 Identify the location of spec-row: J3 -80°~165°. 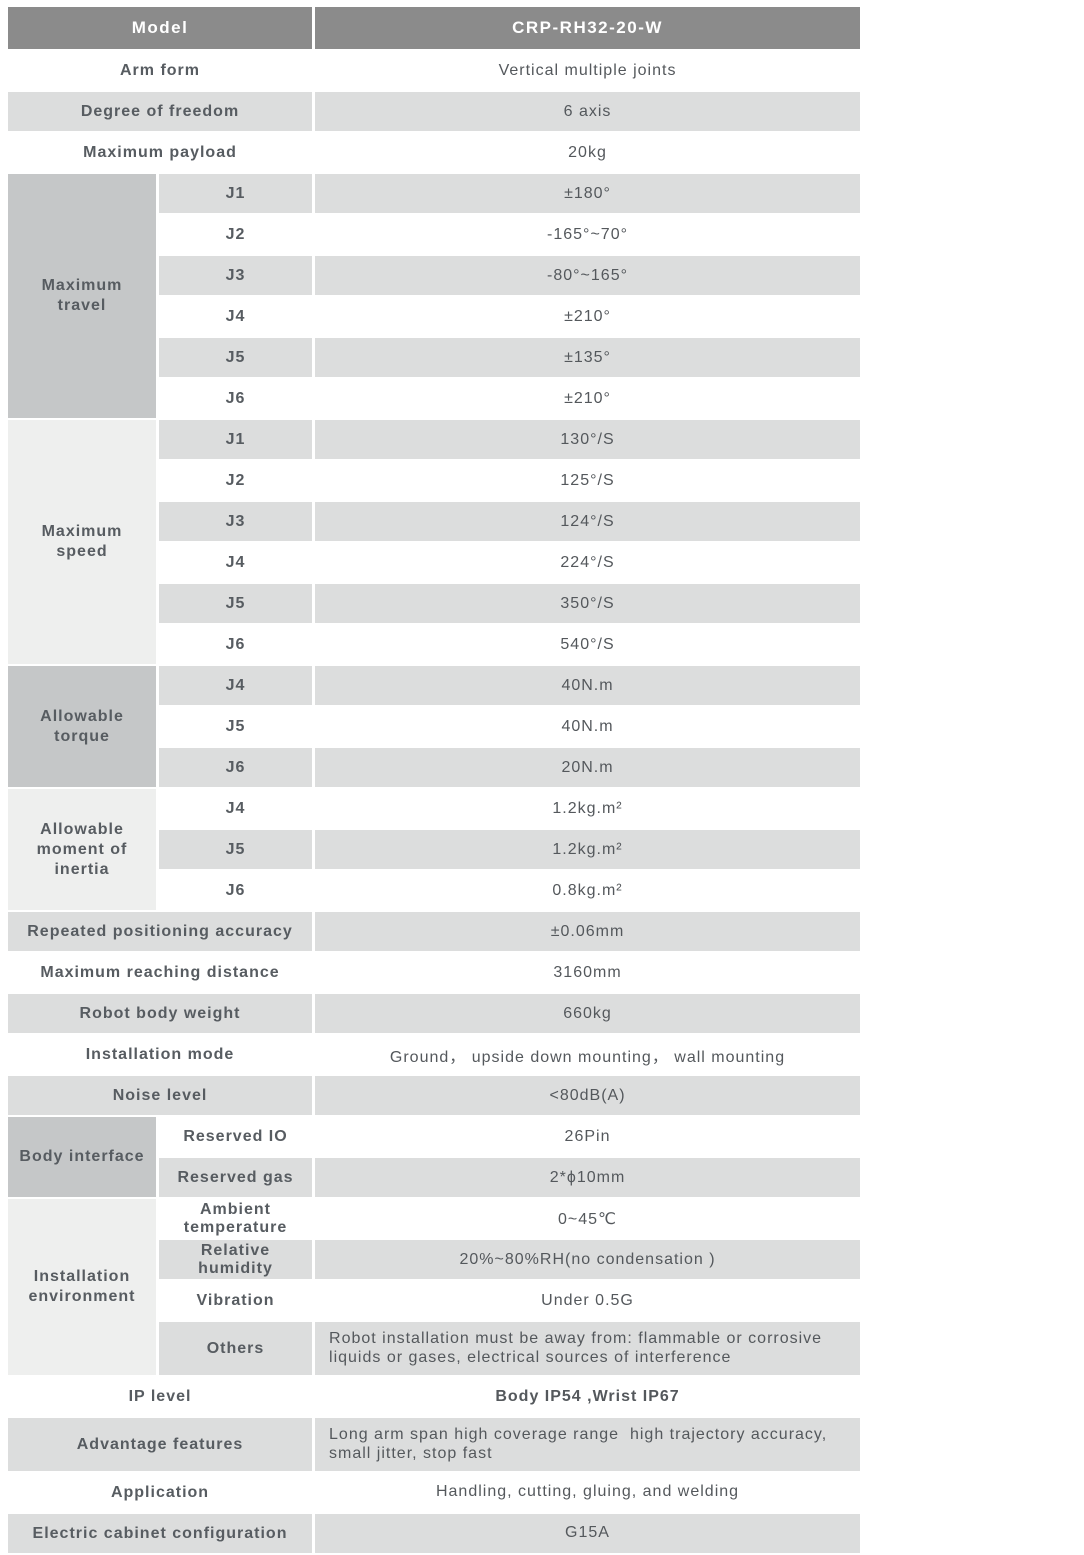
(434, 275).